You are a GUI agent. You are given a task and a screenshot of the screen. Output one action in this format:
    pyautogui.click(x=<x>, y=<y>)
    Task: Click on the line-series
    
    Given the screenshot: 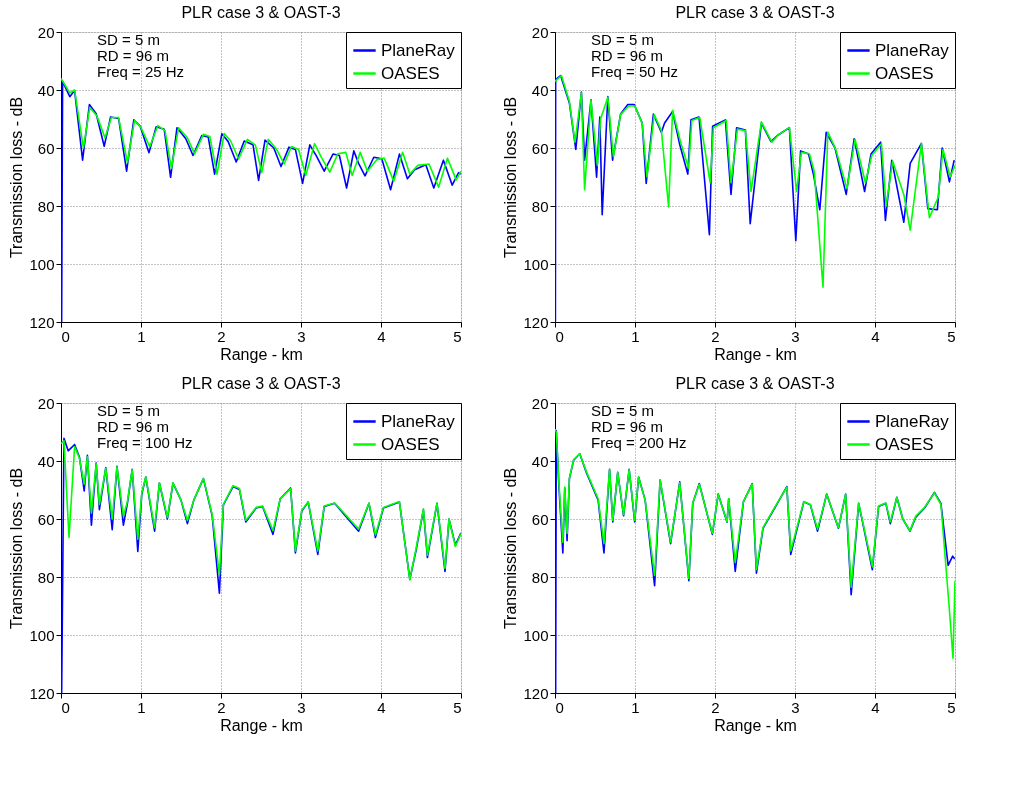 What is the action you would take?
    pyautogui.click(x=261, y=510)
    